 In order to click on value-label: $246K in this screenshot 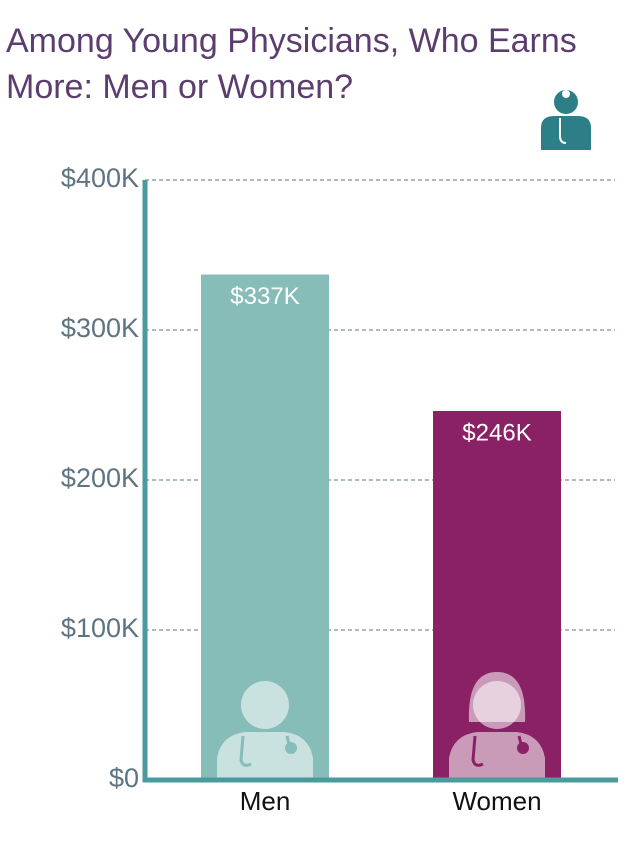, I will do `click(496, 432)`.